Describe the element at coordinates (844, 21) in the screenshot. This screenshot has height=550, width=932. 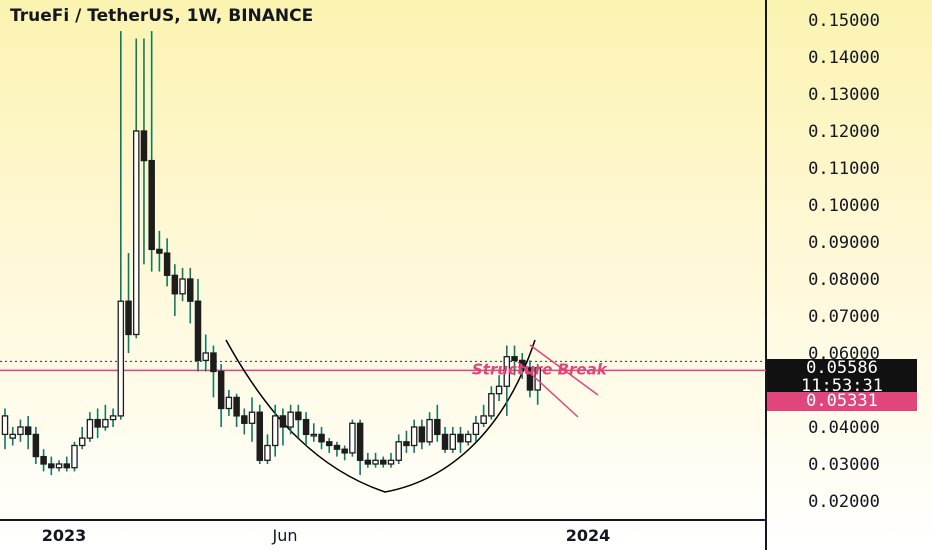
I see `price-tick-label: 0.15000` at that location.